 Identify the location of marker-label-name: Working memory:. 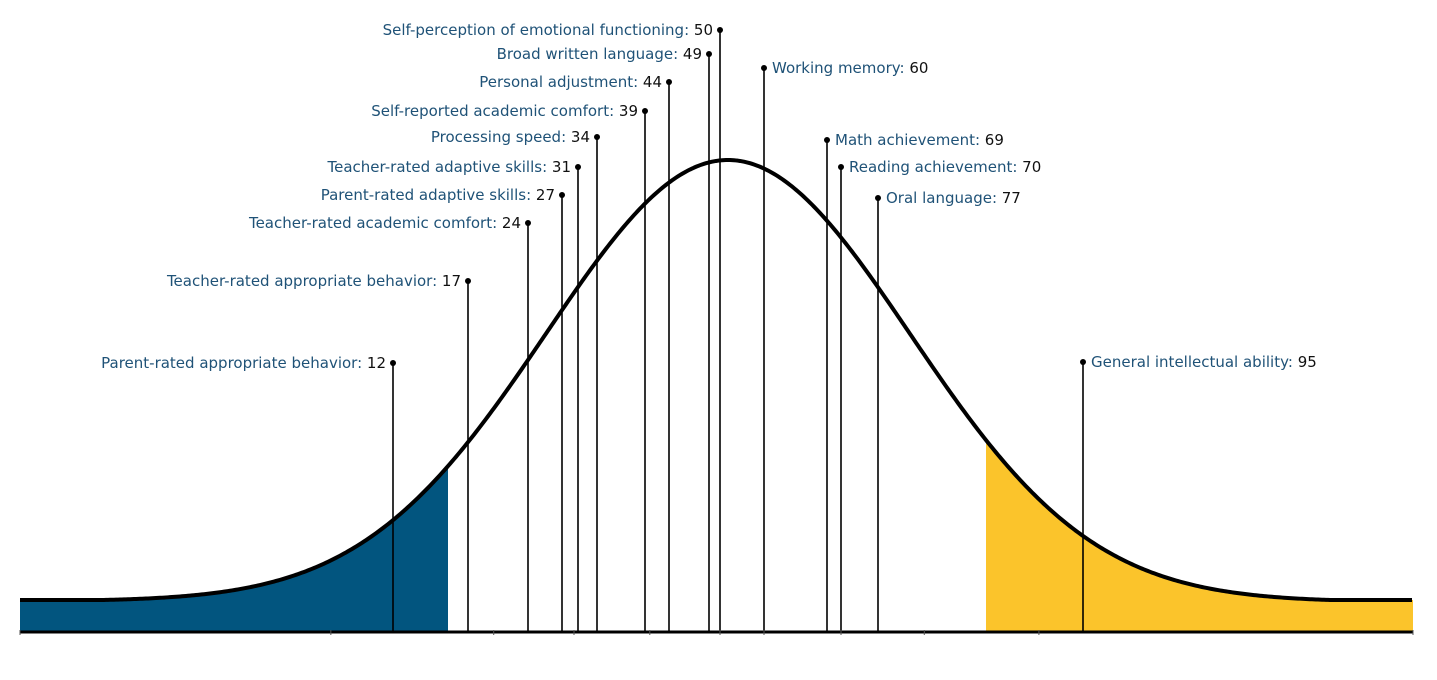
(840, 68).